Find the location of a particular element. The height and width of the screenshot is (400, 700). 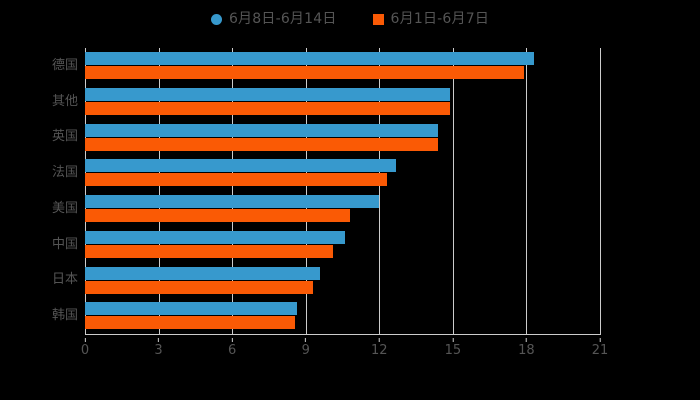

y-axis-tick-label: 日本 is located at coordinates (64, 280).